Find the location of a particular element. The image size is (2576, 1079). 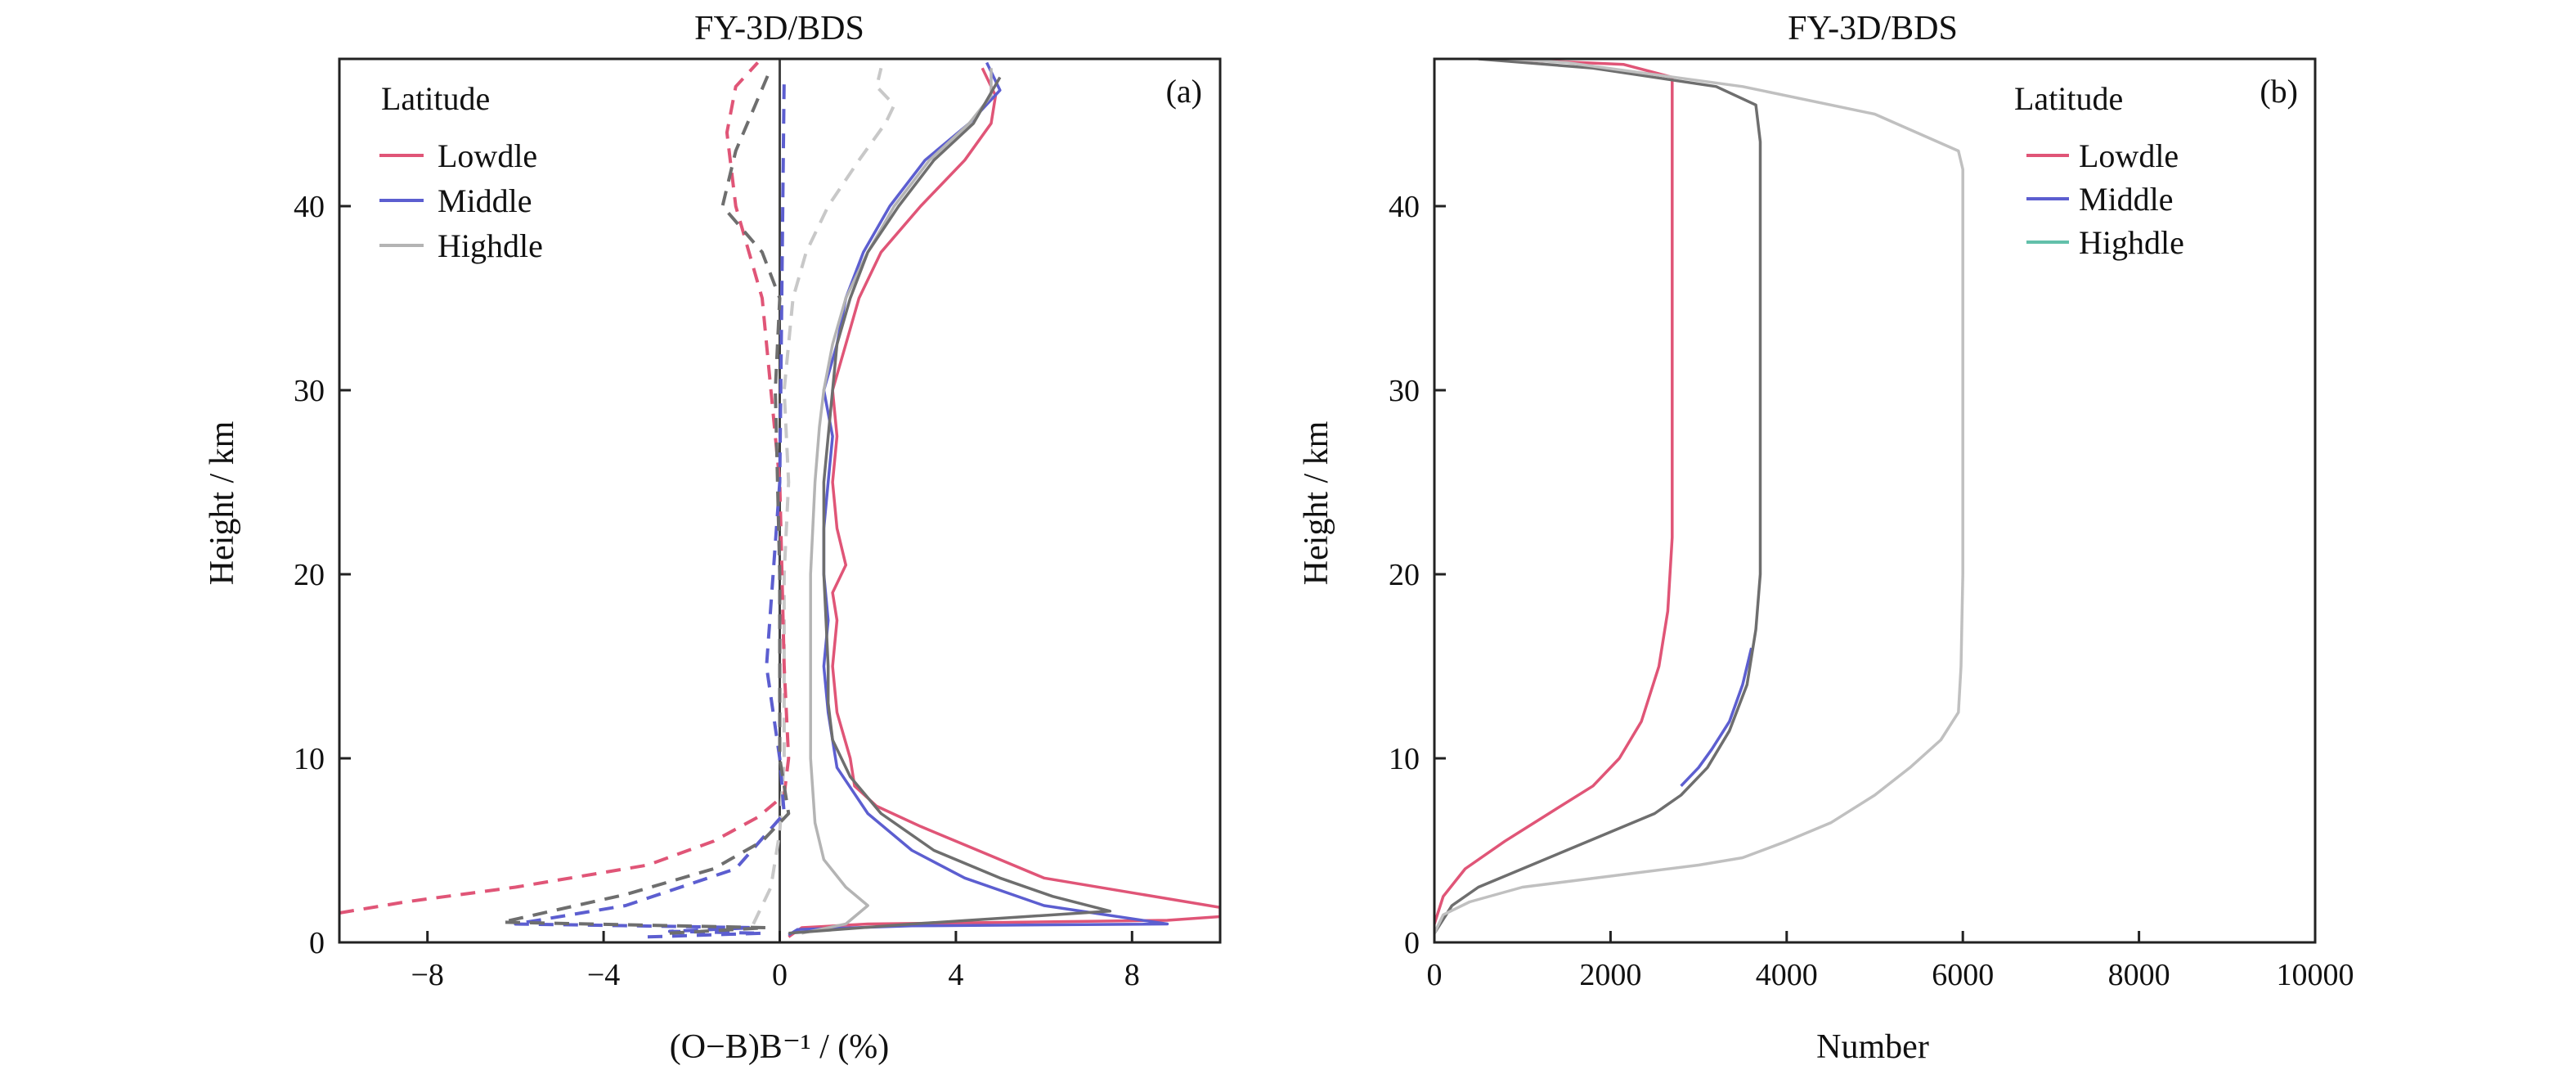

panel-b-series-lowdle is located at coordinates (1554, 492).